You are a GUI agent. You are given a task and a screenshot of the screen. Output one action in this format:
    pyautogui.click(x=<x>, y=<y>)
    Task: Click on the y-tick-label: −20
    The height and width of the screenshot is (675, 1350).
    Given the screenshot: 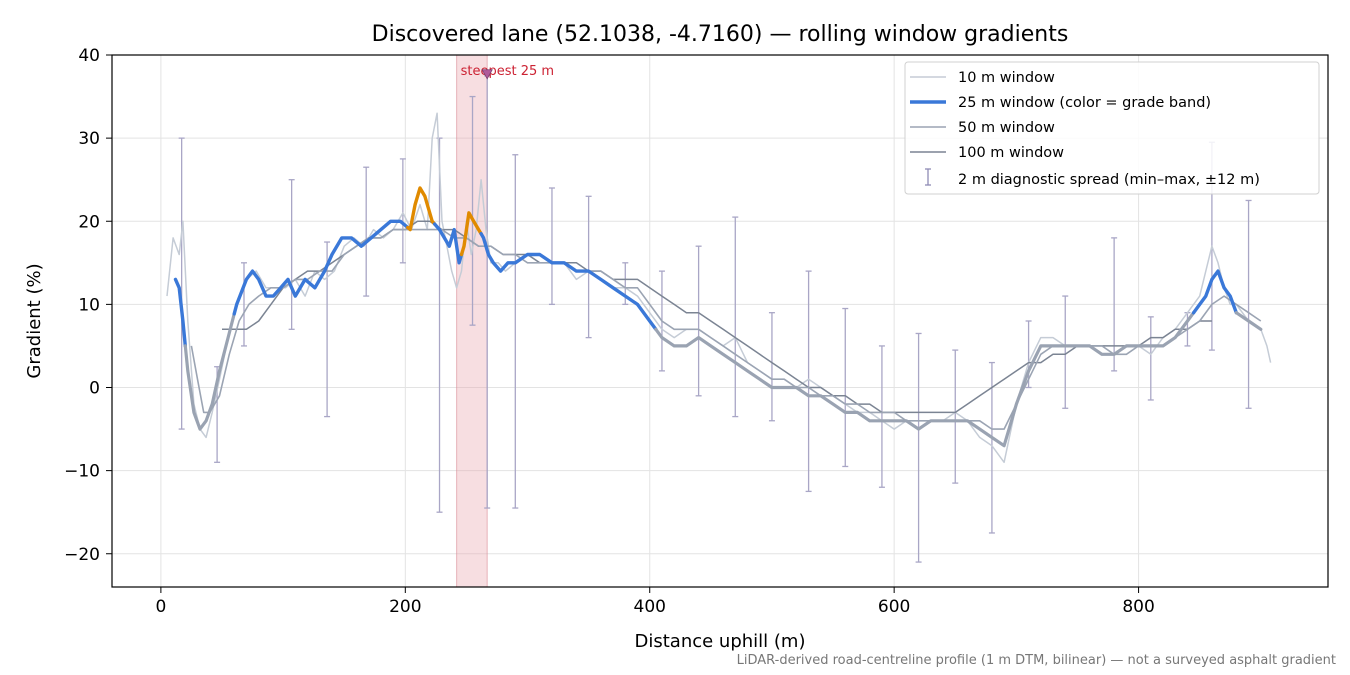 What is the action you would take?
    pyautogui.click(x=82, y=555)
    